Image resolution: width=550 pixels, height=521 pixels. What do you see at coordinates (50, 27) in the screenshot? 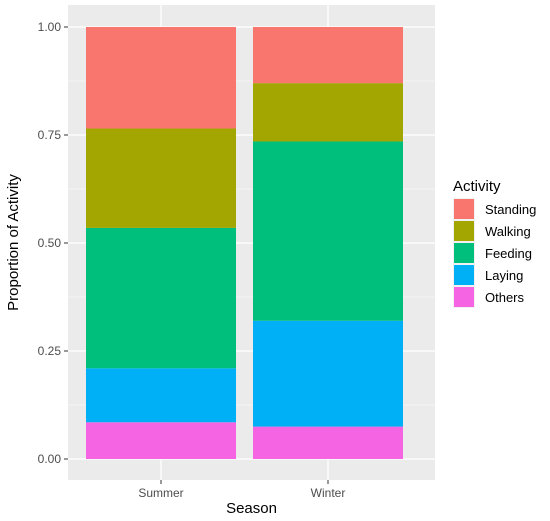
I see `y-tick-label: 1.00` at bounding box center [50, 27].